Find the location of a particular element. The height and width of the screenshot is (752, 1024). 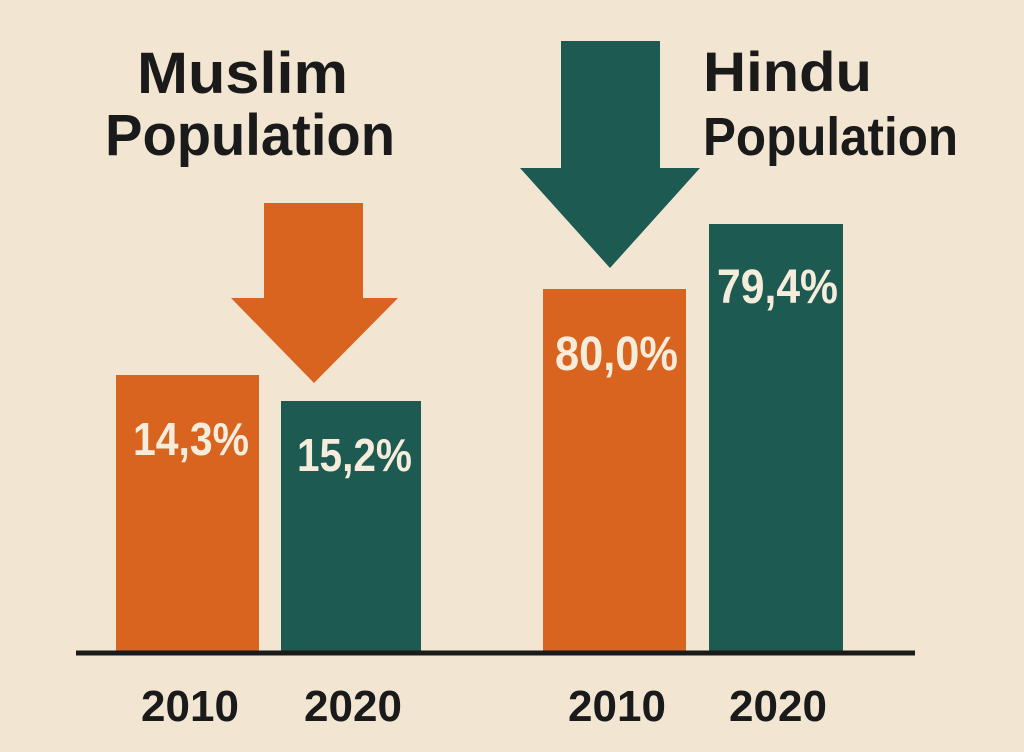

hindu-title-line2: Population is located at coordinates (830, 137).